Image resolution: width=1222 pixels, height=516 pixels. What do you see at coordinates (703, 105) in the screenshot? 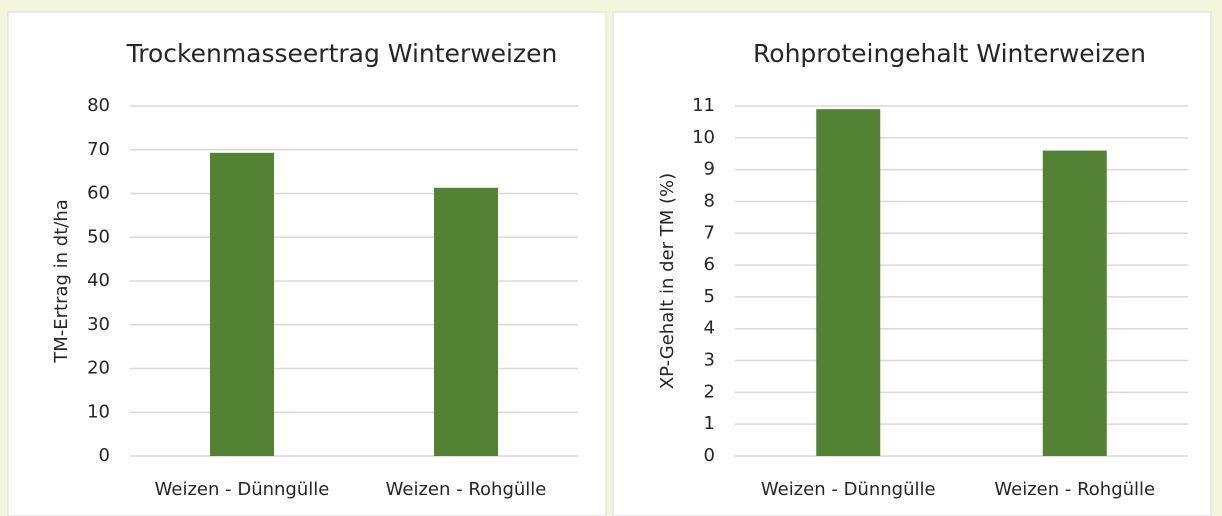
I see `y-tick-label: 11` at bounding box center [703, 105].